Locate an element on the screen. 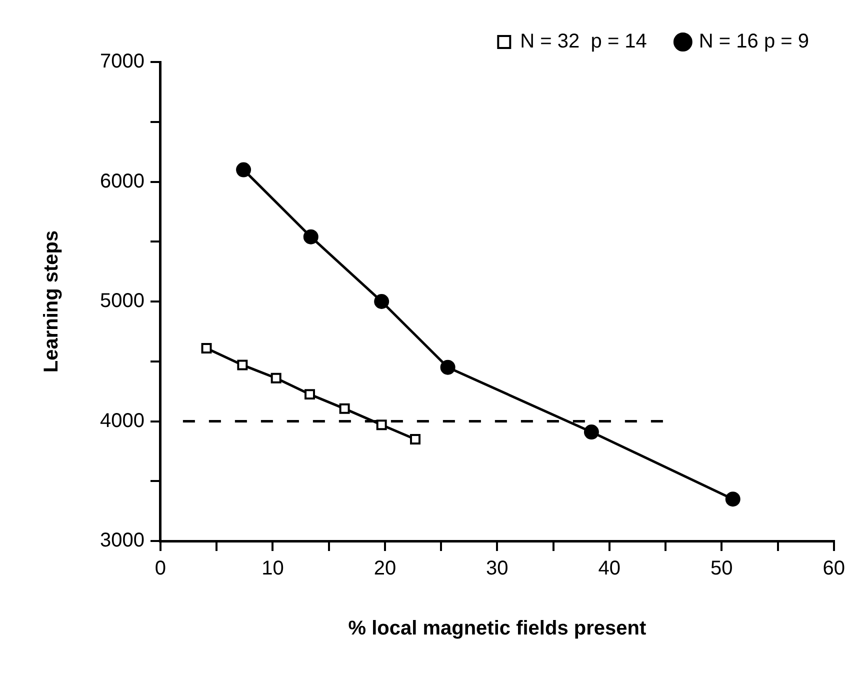  x-tick-label: 60 is located at coordinates (833, 569).